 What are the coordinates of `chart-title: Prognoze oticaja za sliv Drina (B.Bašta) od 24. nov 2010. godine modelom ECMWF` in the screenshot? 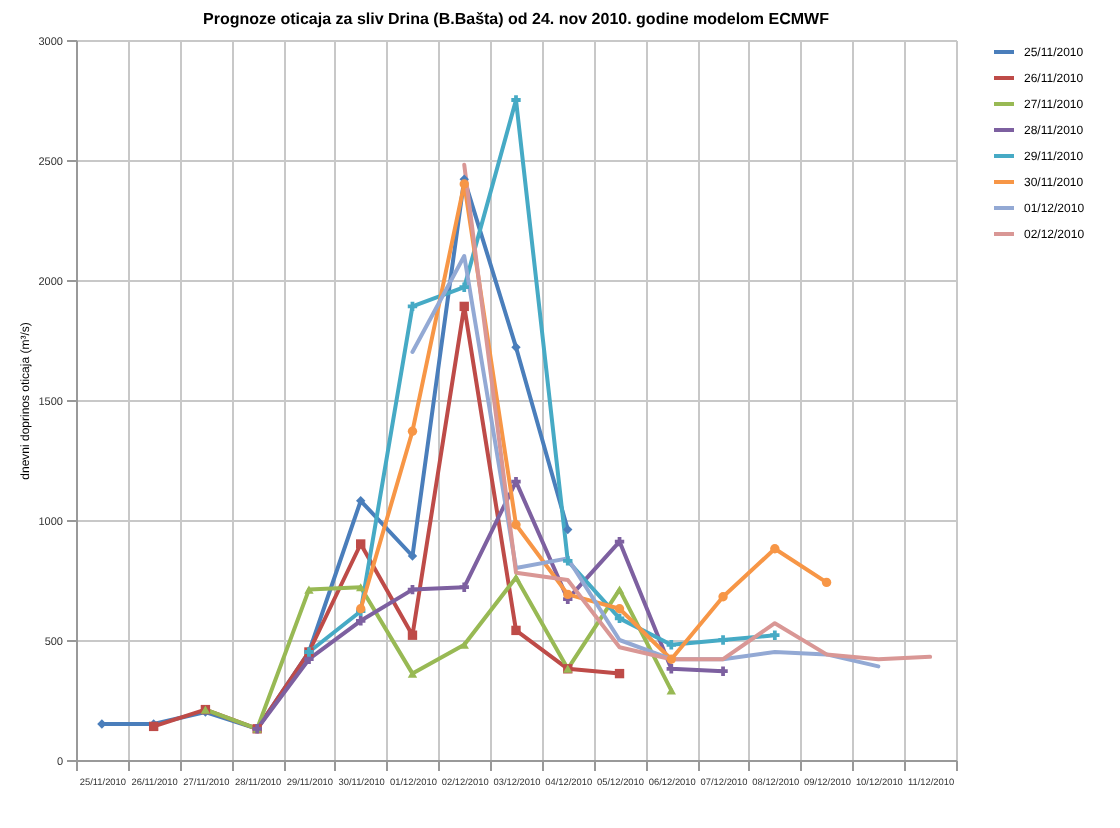 It's located at (516, 19).